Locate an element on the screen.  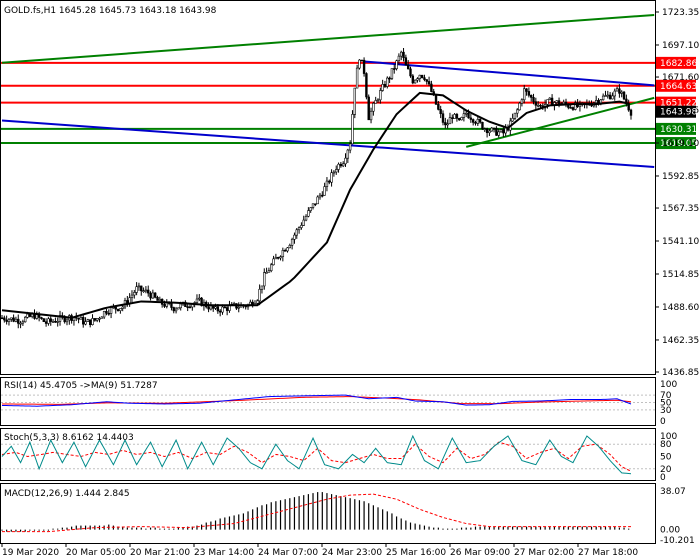
indicator-tick-label: 70 is located at coordinates (666, 396).